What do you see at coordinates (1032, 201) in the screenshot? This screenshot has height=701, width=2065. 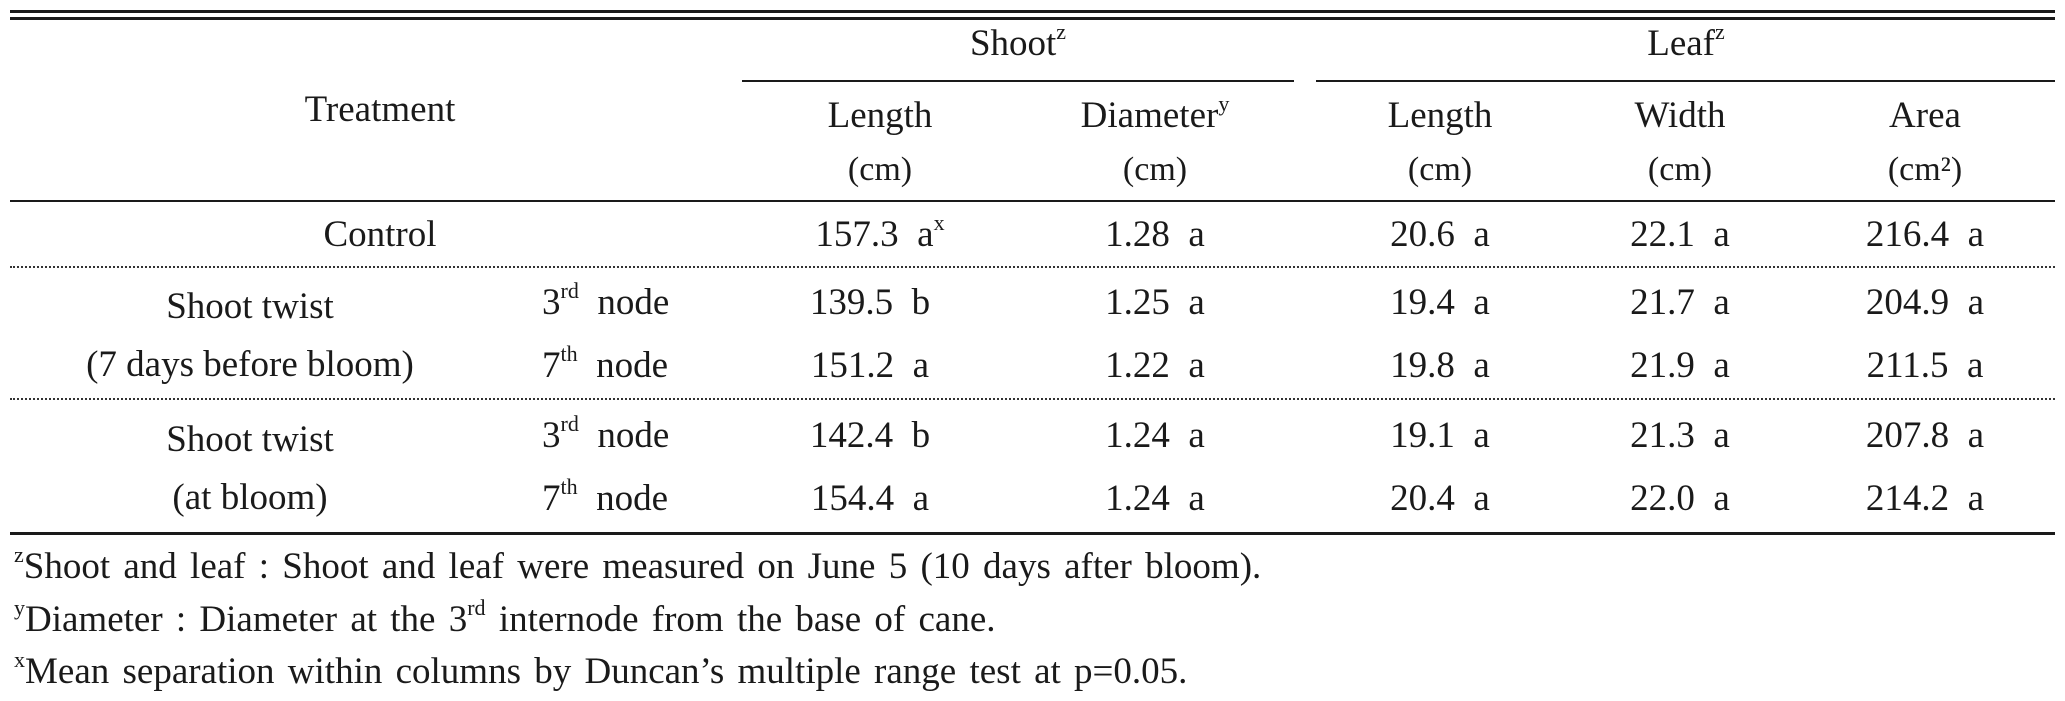 I see `header-bottom-rule` at bounding box center [1032, 201].